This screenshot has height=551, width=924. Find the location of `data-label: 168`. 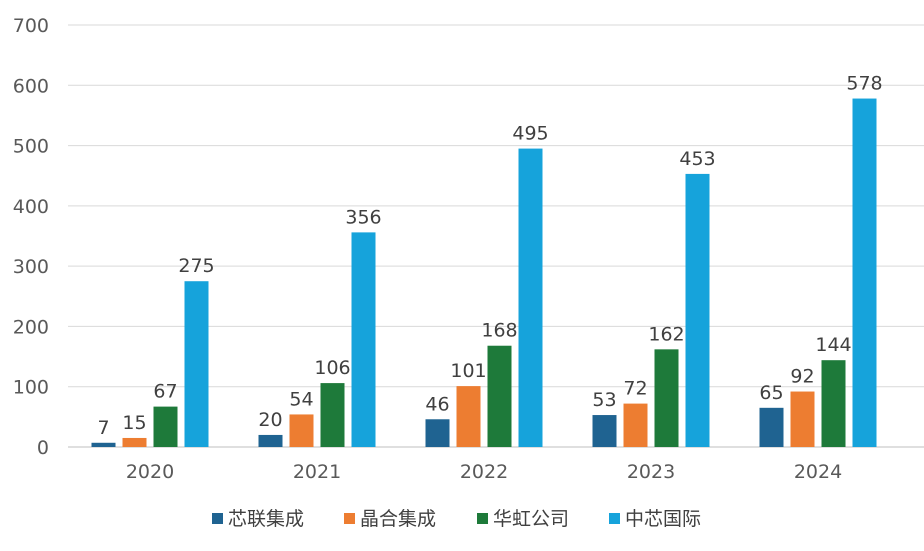

data-label: 168 is located at coordinates (499, 331).